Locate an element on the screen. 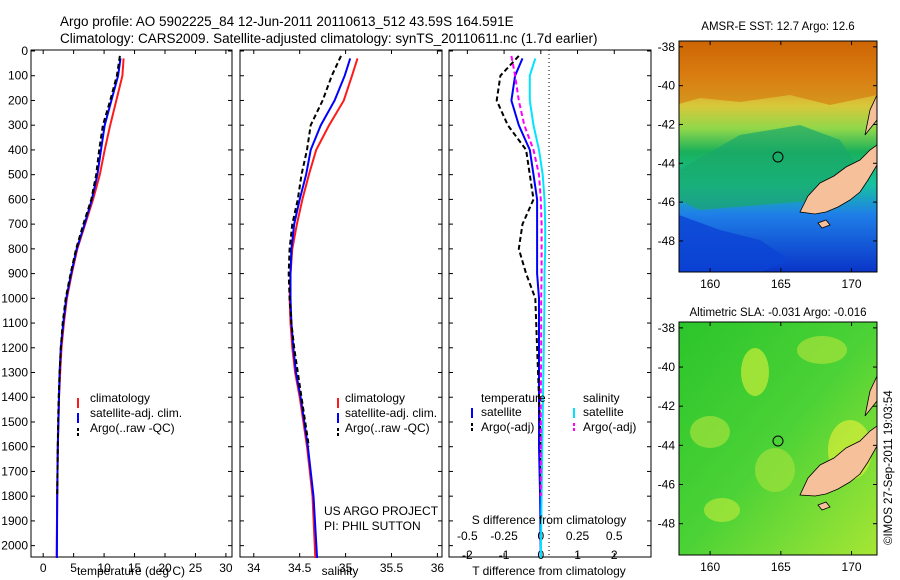 This screenshot has width=900, height=580. depth-tick-label: 600 is located at coordinates (18, 199).